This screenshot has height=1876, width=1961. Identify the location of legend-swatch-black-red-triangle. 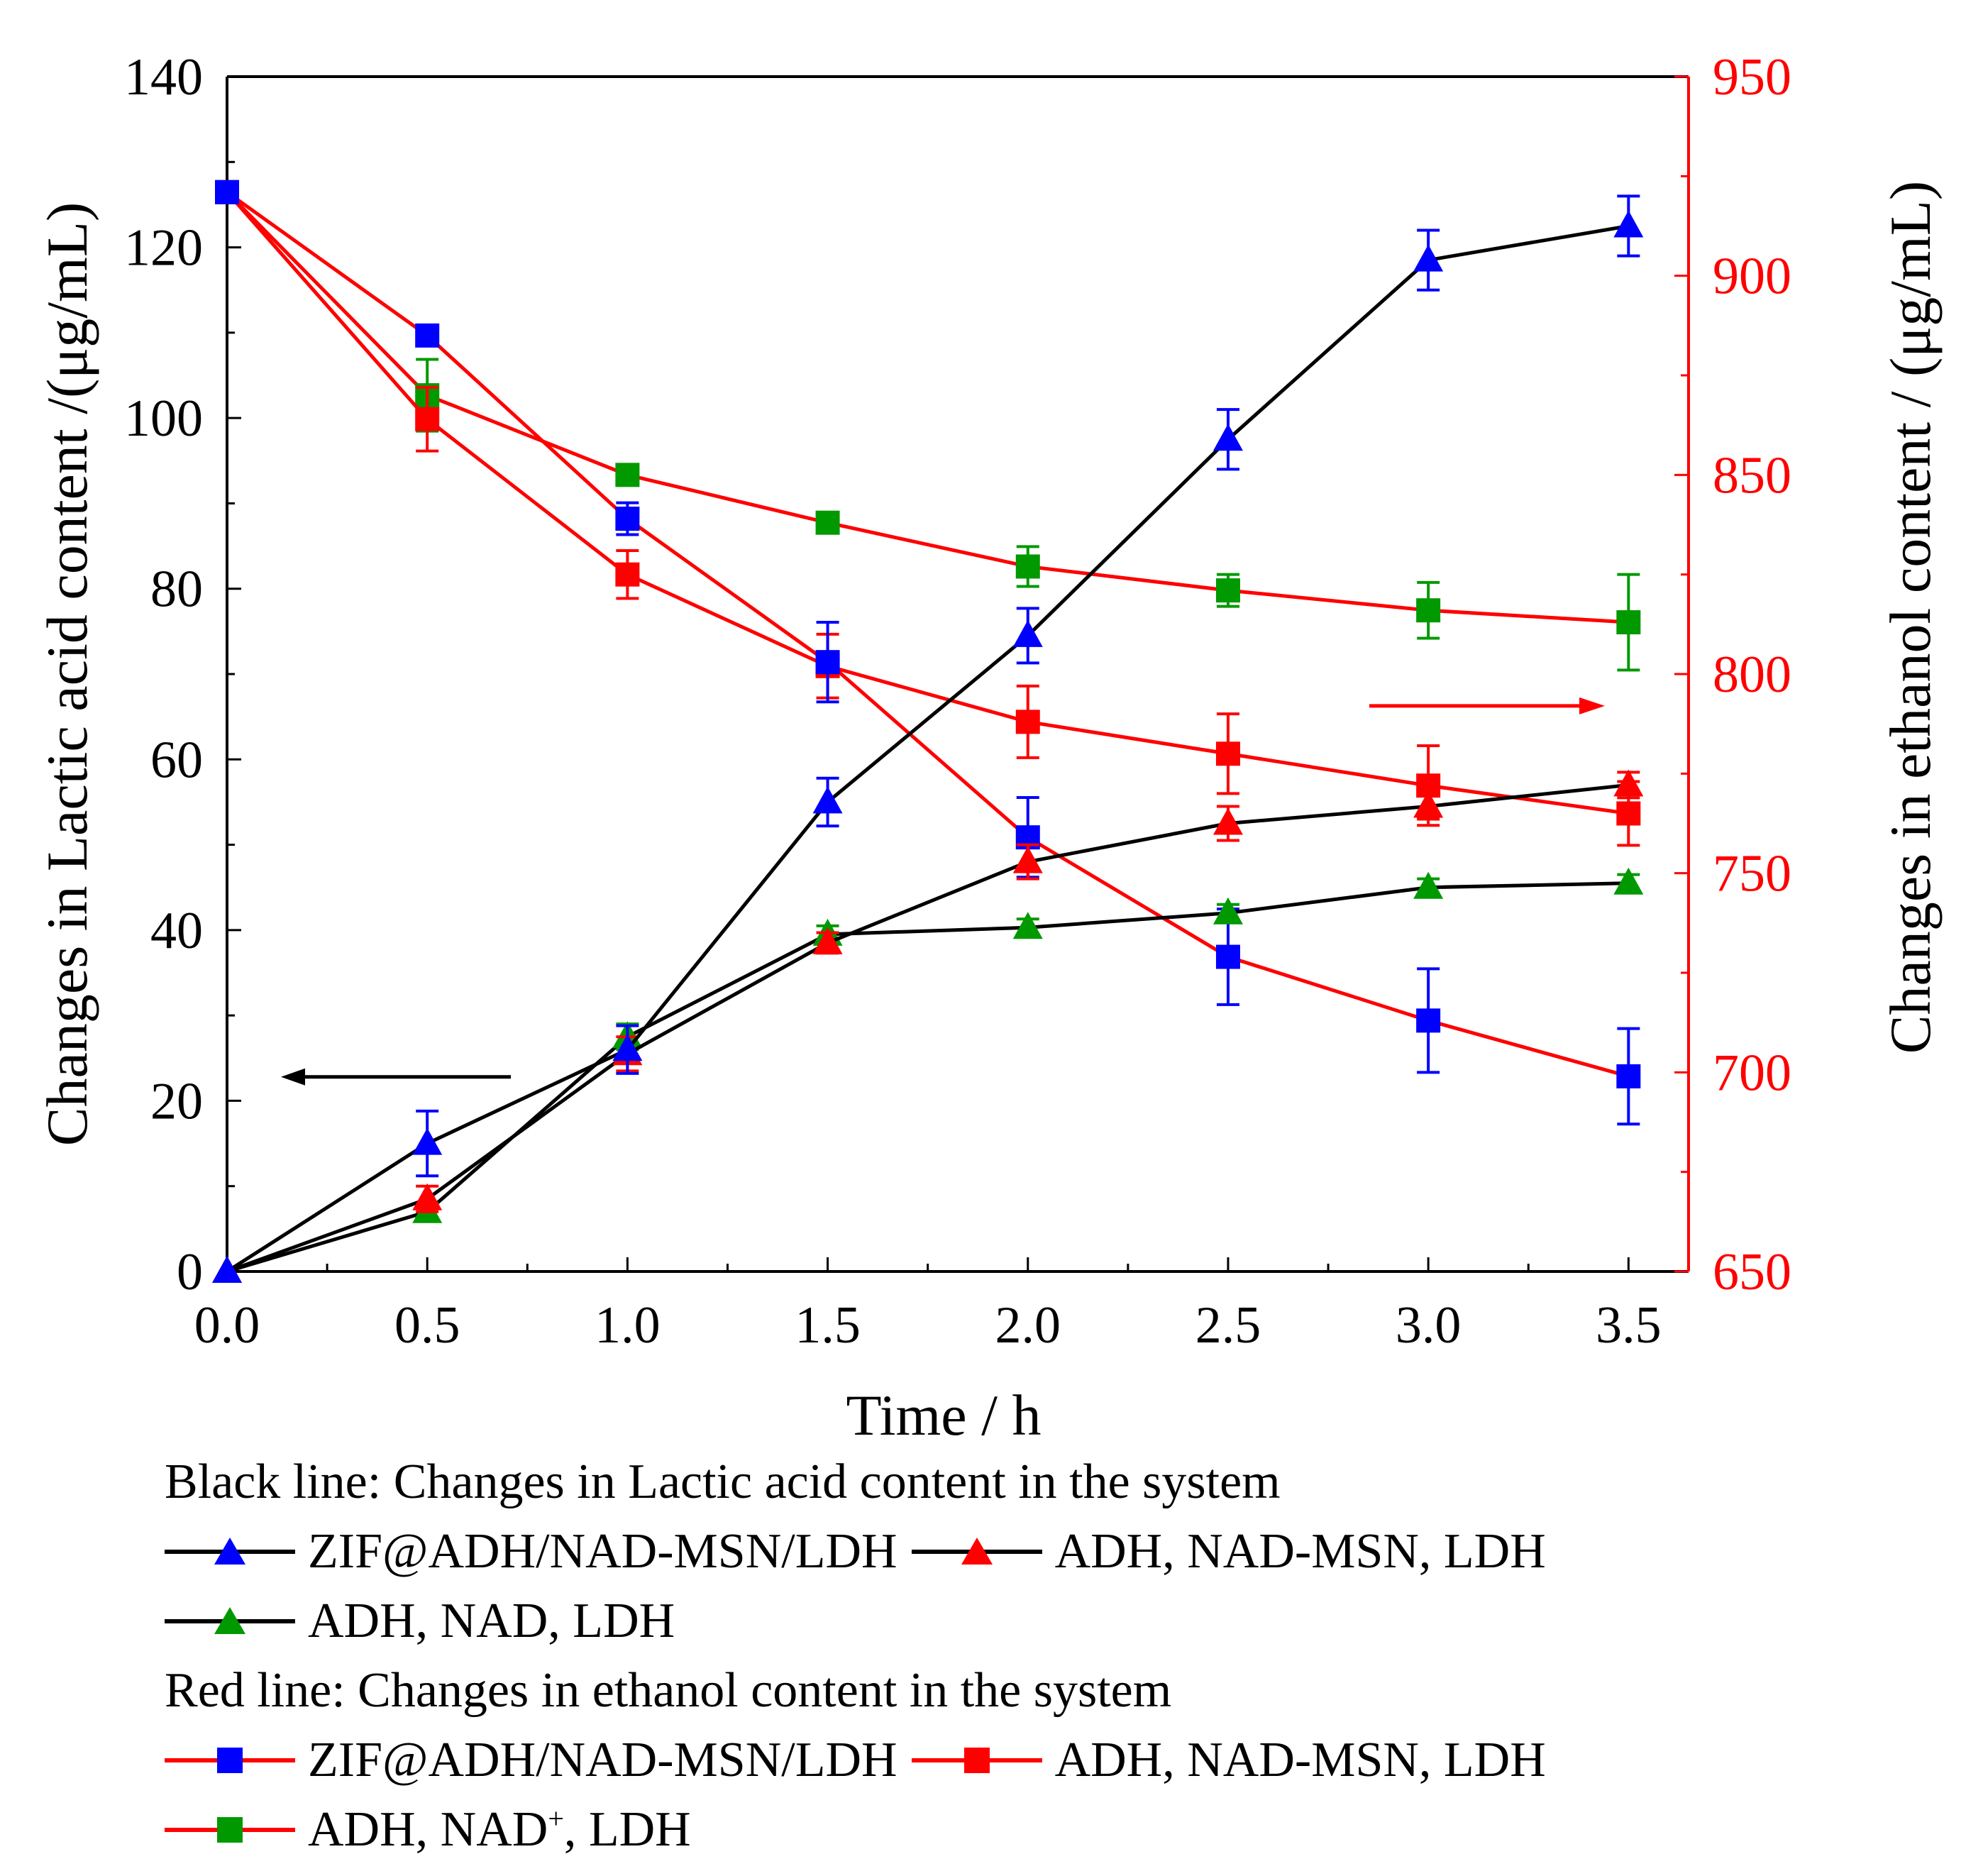
(976, 1551).